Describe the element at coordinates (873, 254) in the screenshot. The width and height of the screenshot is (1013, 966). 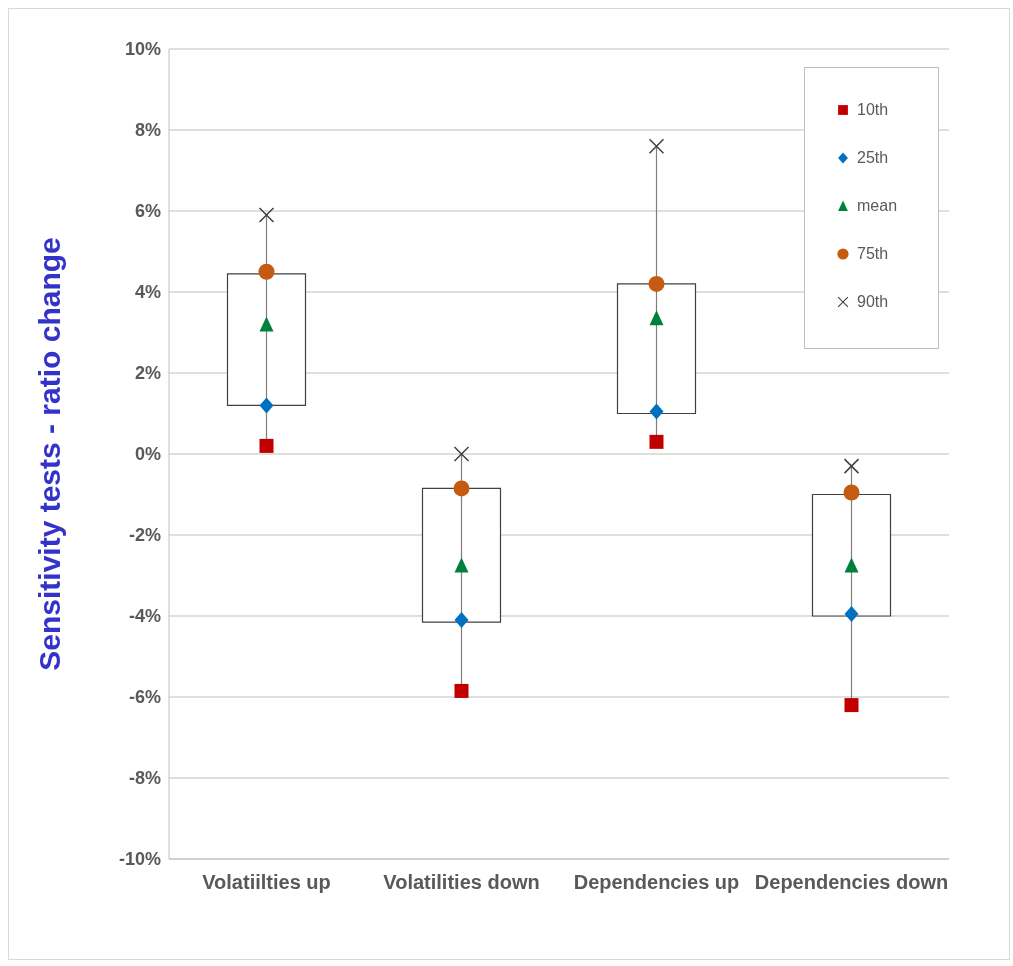
I see `legend-label: 75th` at that location.